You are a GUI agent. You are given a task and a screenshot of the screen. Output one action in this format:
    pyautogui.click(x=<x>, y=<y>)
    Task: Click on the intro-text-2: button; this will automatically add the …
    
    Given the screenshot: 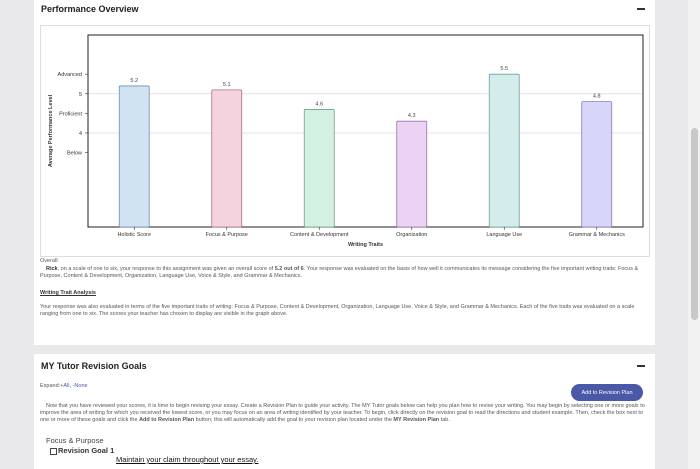 What is the action you would take?
    pyautogui.click(x=294, y=420)
    